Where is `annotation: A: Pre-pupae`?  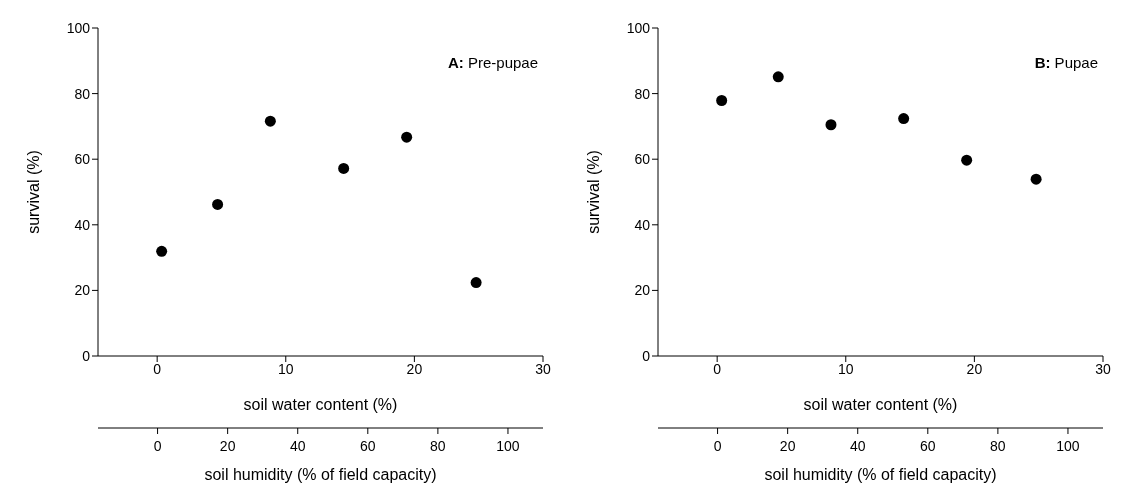
annotation: A: Pre-pupae is located at coordinates (492, 62).